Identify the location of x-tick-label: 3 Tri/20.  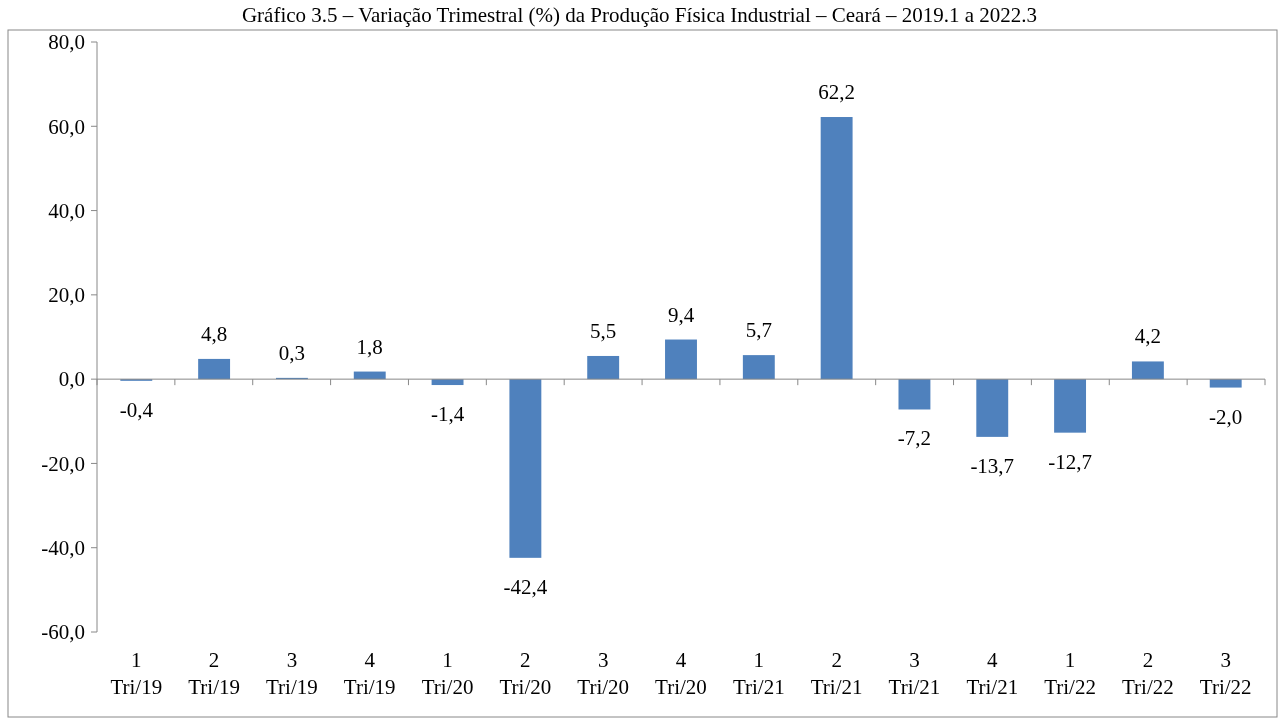
(603, 673).